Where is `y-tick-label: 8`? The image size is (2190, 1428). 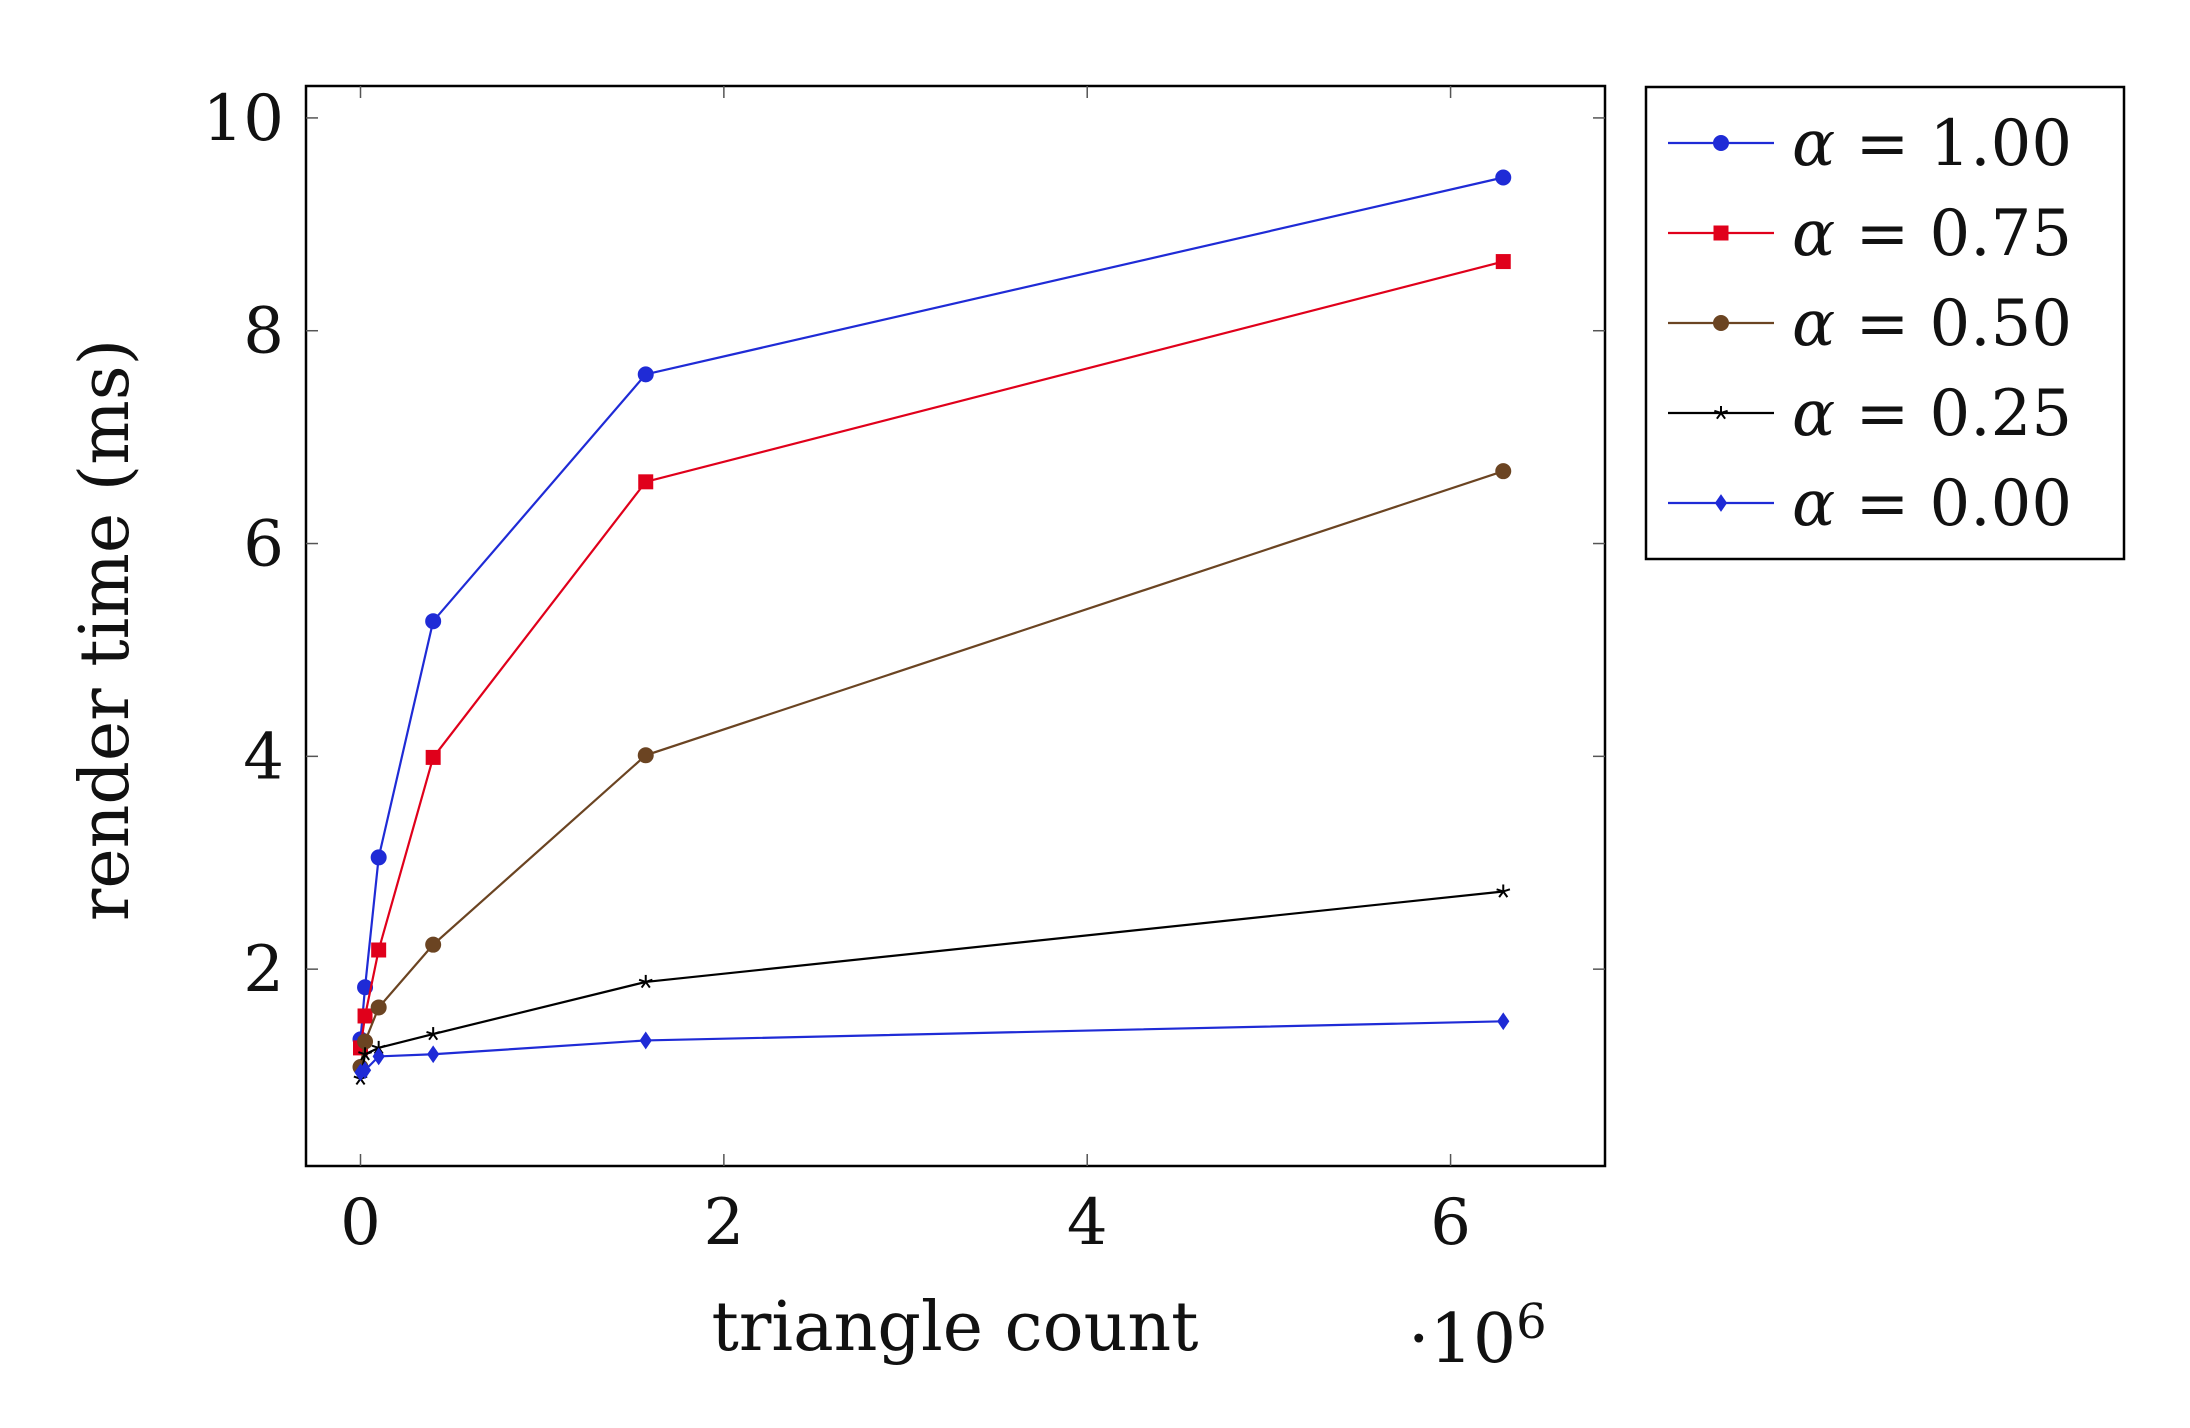 y-tick-label: 8 is located at coordinates (263, 332).